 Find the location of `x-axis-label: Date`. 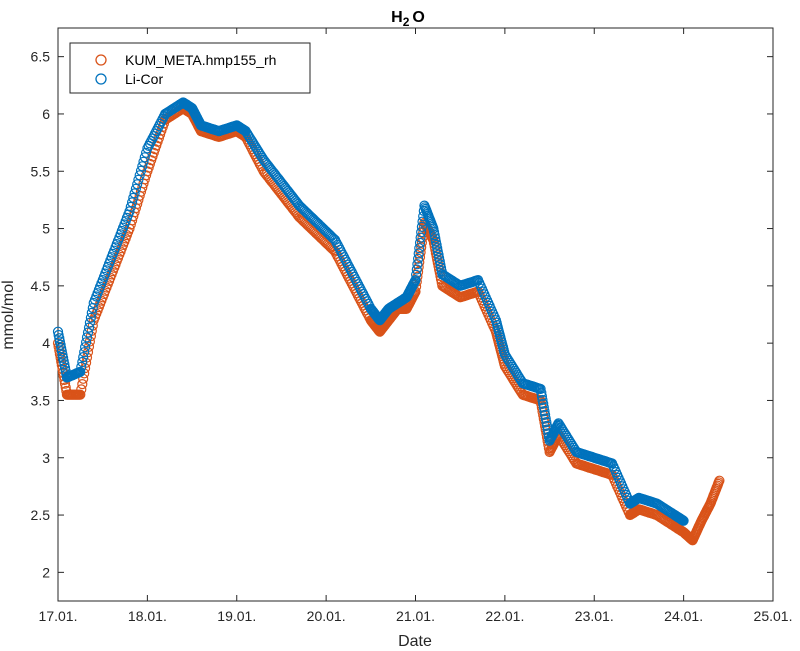

x-axis-label: Date is located at coordinates (415, 641).